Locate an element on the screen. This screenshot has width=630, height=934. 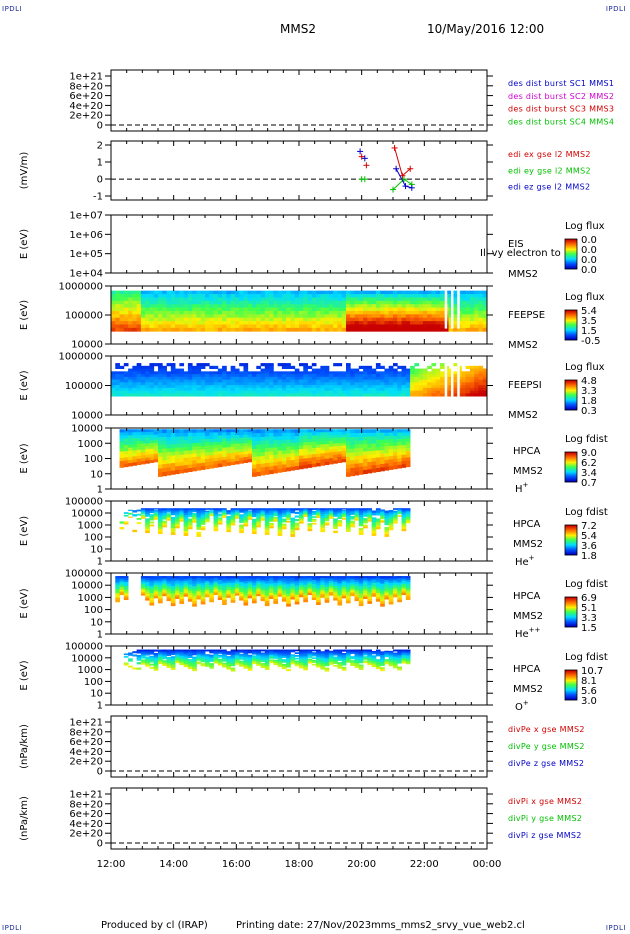
y-tick-label: 1 is located at coordinates (100, 490).